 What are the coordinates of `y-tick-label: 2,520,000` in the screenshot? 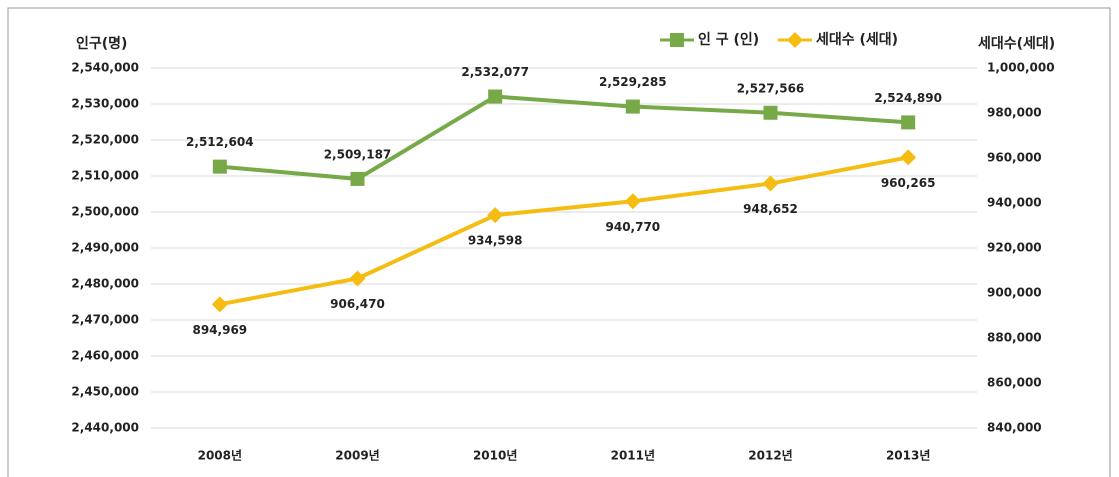 It's located at (105, 140).